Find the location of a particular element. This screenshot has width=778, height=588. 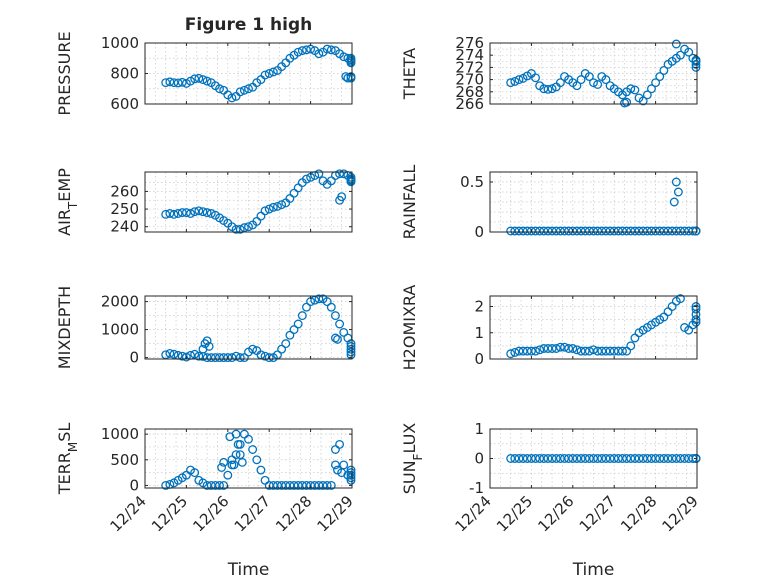

data-series-theta is located at coordinates (603, 73).